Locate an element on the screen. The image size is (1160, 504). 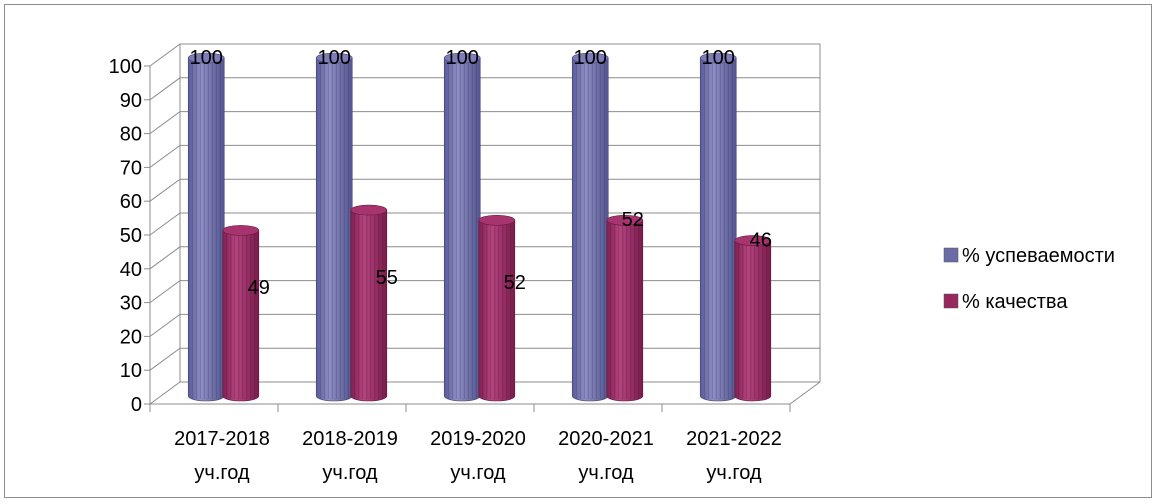
floor-edge is located at coordinates (805, 393).